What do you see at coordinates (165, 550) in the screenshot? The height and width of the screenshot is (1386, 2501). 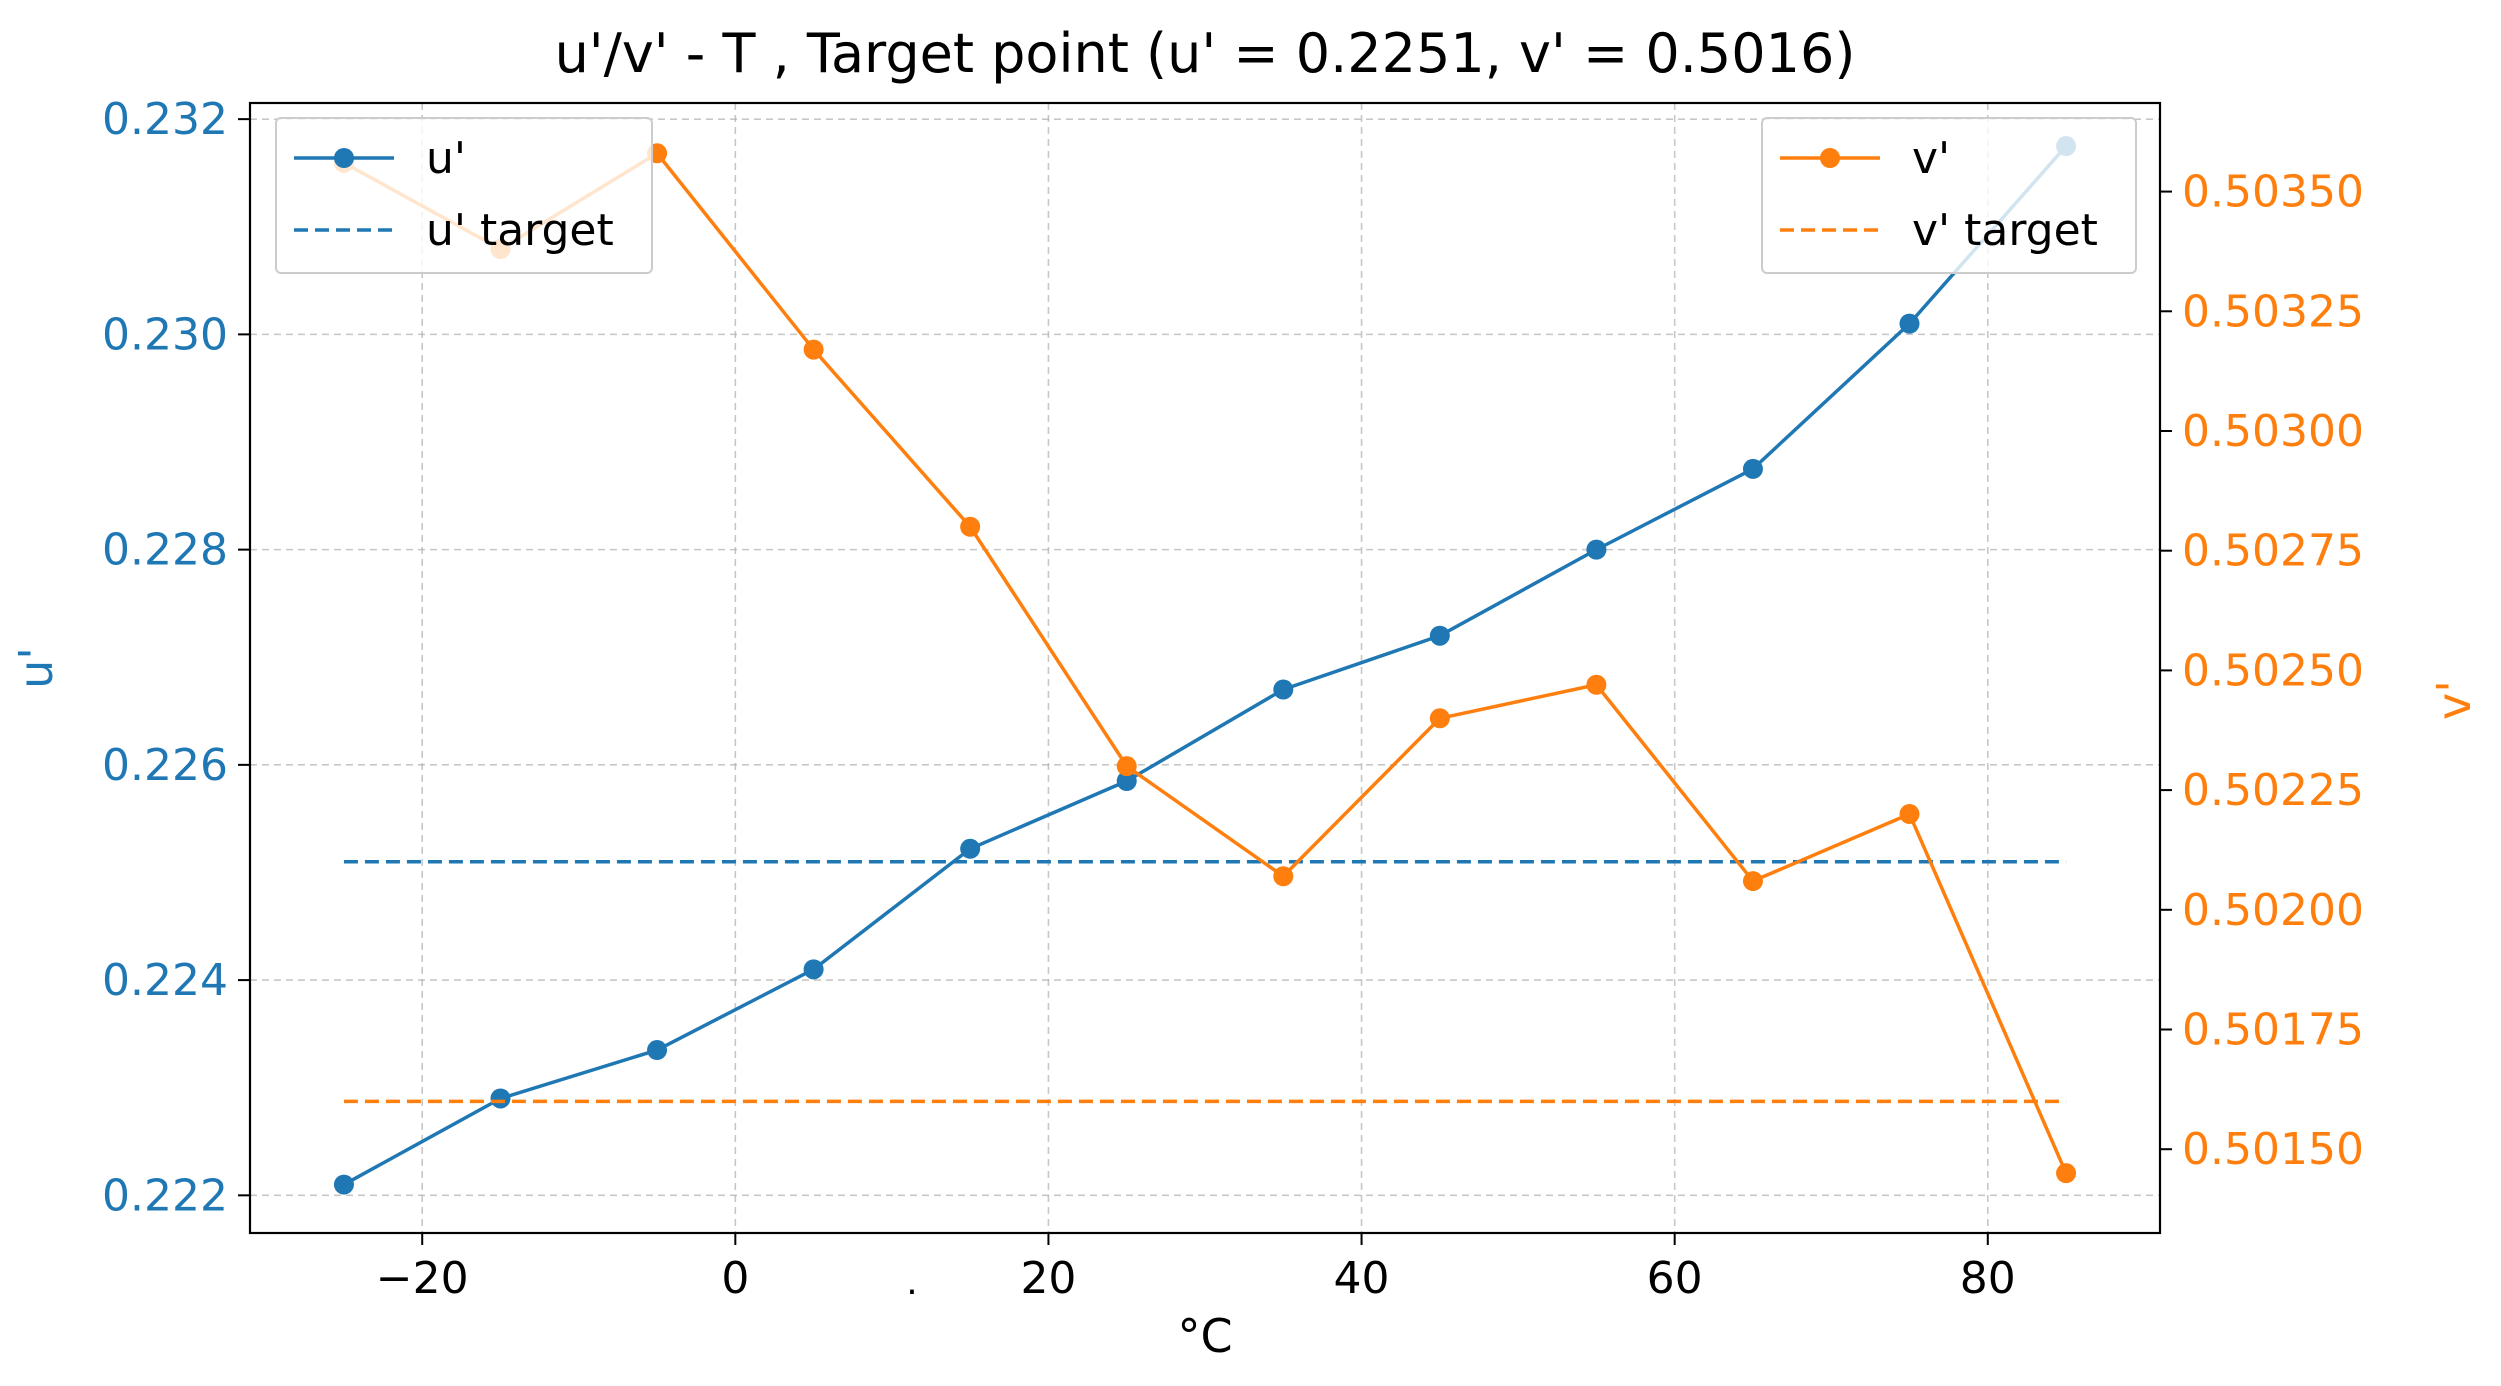 I see `y-left-tick-label: 0.228` at bounding box center [165, 550].